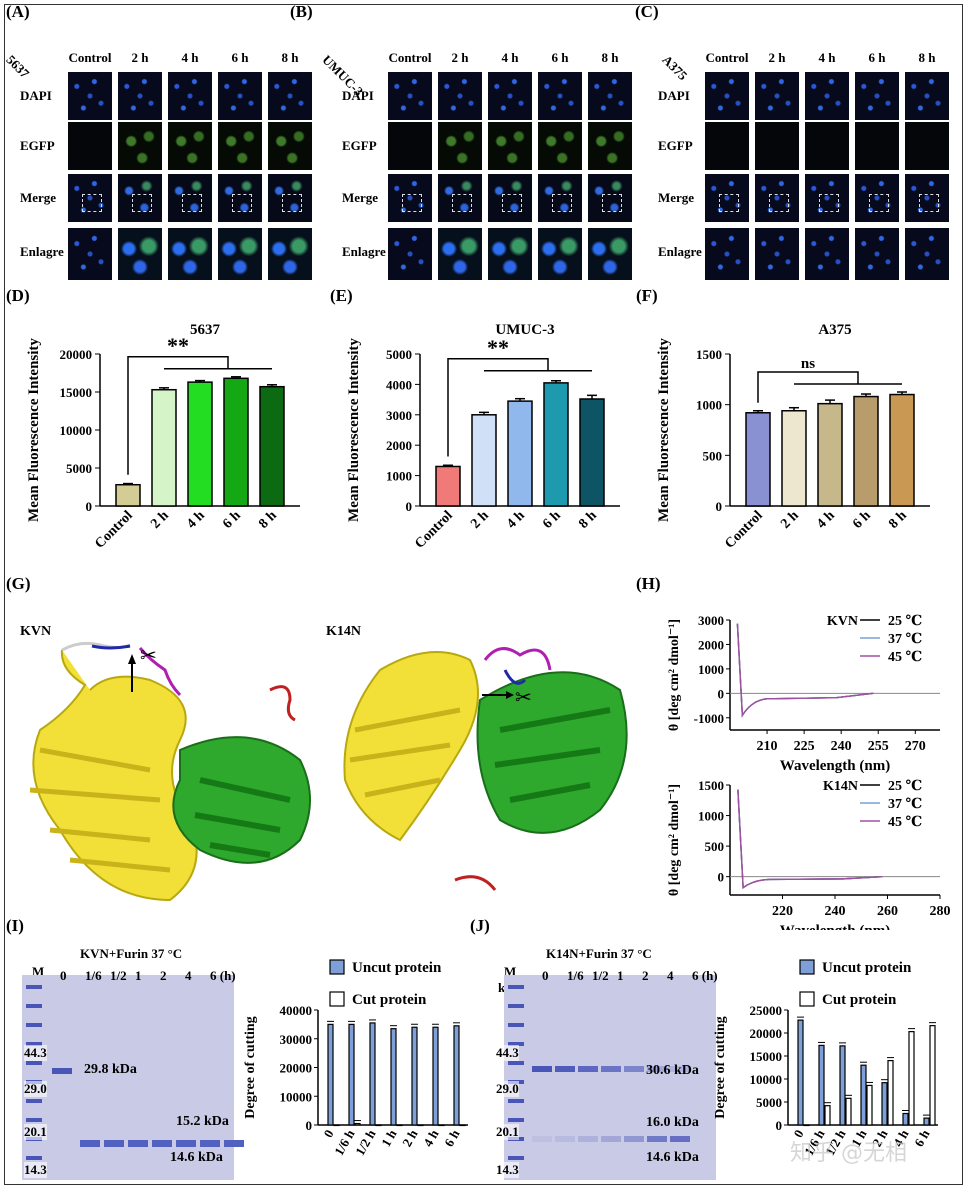  I want to click on row-label: Enlagre, so click(42, 251).